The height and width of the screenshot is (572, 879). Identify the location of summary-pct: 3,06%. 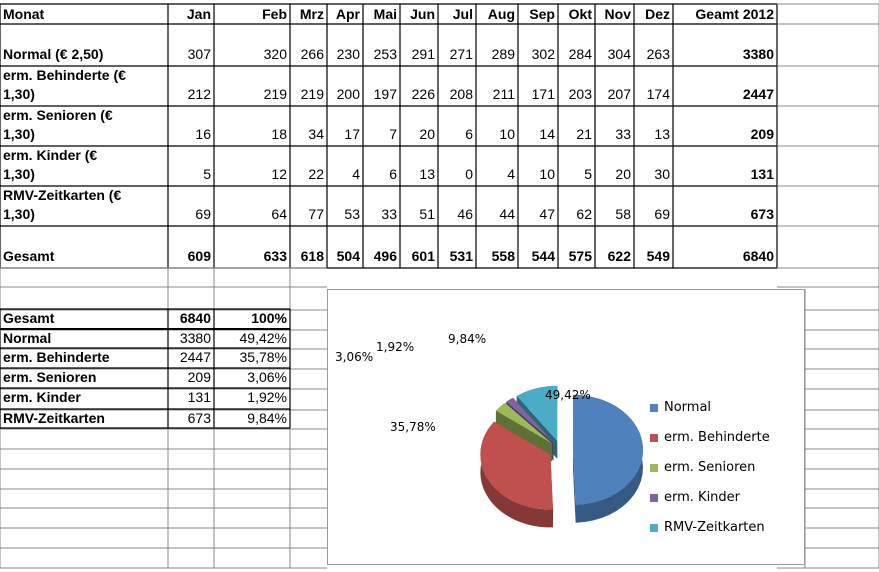
(267, 377).